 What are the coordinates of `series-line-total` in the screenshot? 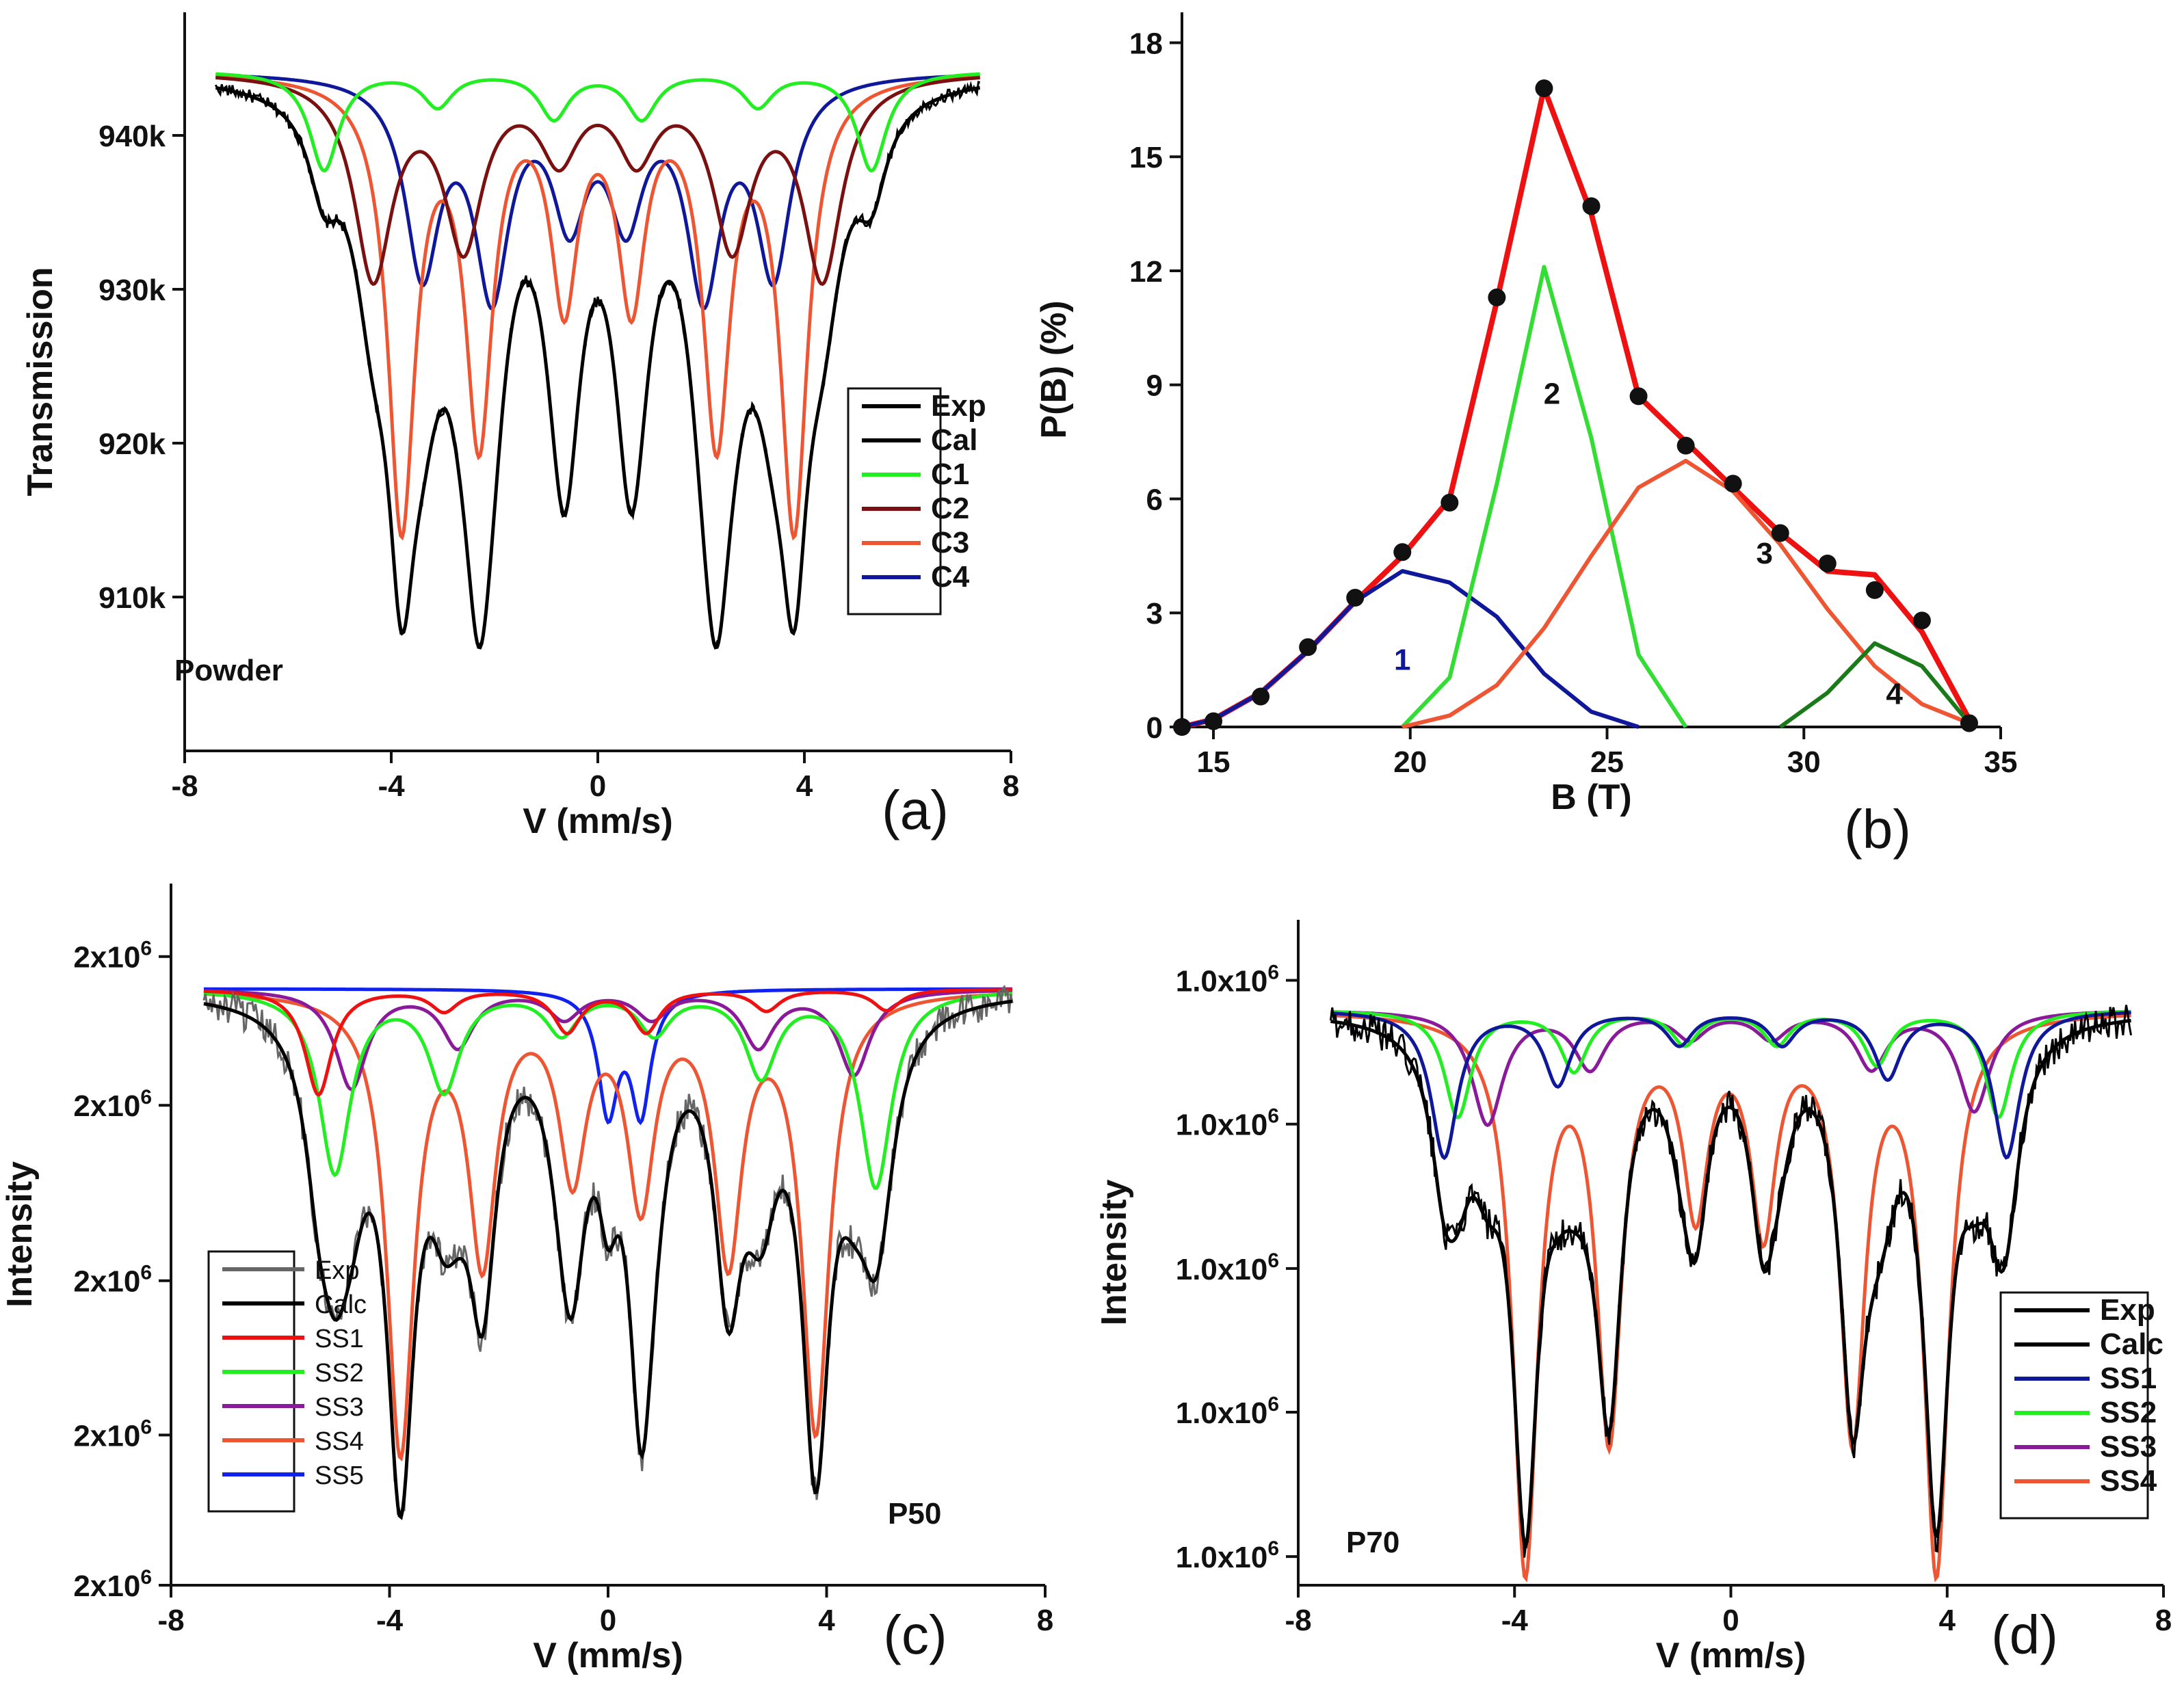 It's located at (1576, 407).